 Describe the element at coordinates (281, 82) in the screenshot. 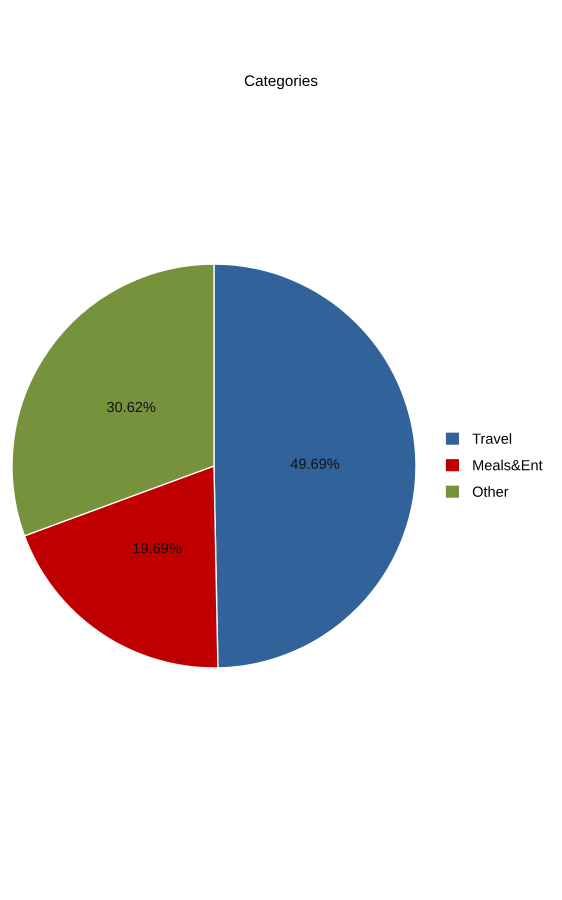

I see `chart-title: Categories` at that location.